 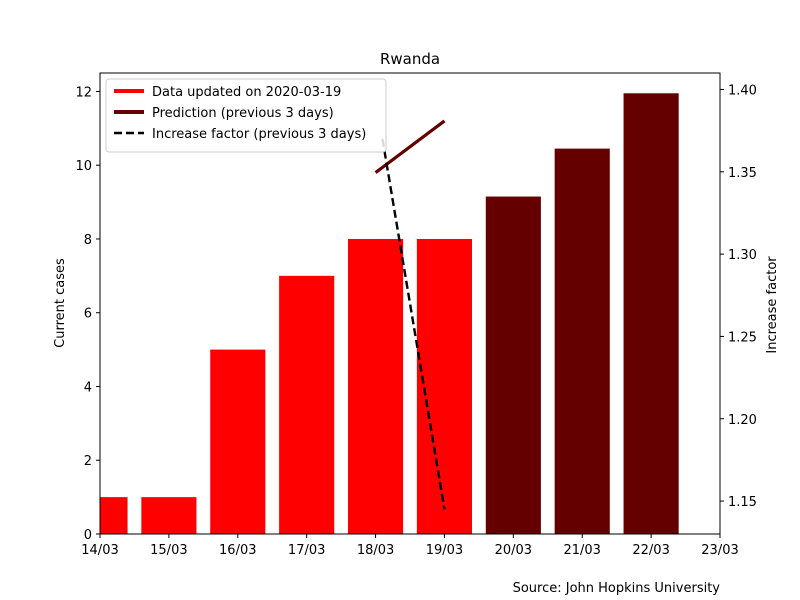 I want to click on y2-tick-label: 1.15, so click(x=742, y=502).